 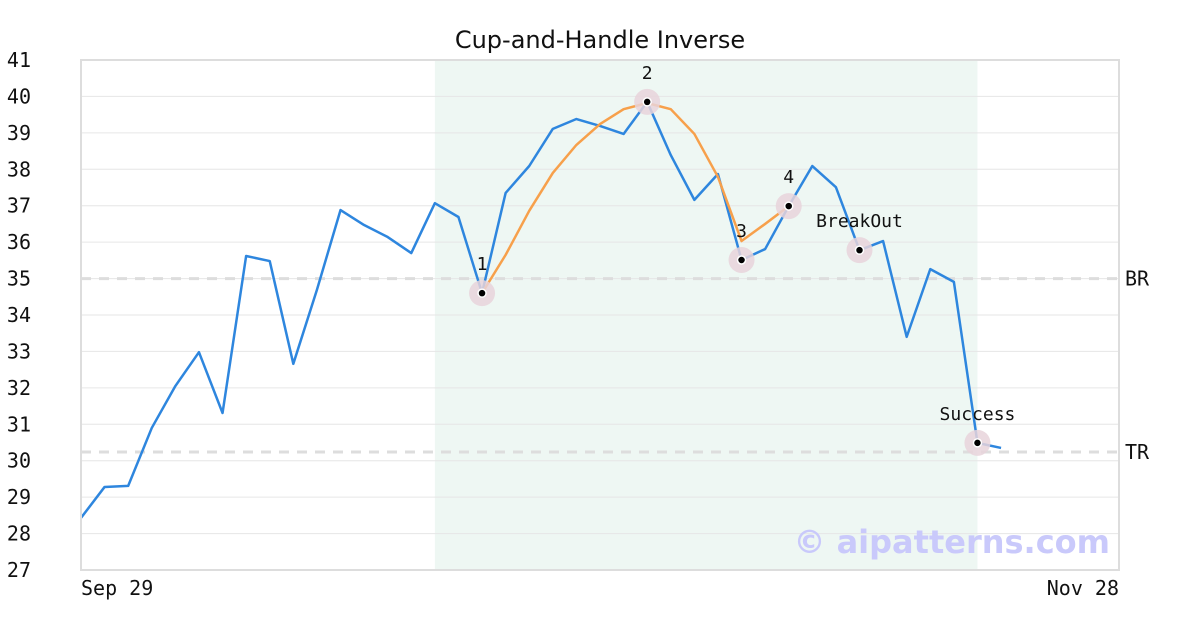 I want to click on y-tick-label: 31, so click(x=19, y=424).